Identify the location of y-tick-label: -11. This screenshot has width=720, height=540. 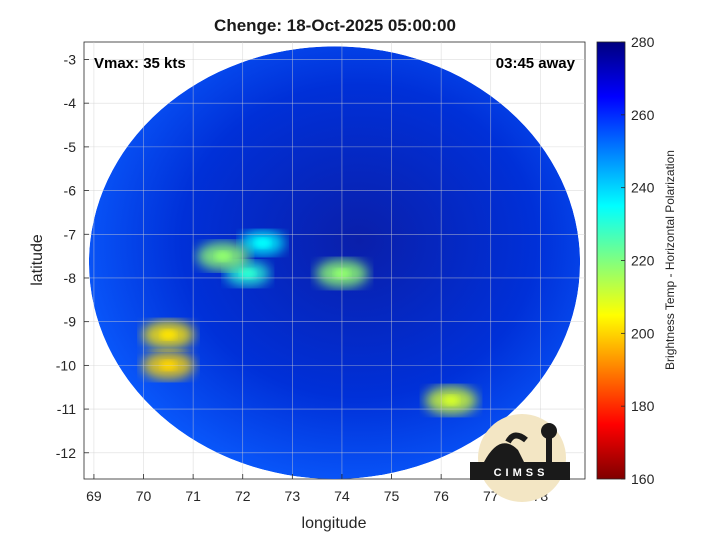
(66, 409).